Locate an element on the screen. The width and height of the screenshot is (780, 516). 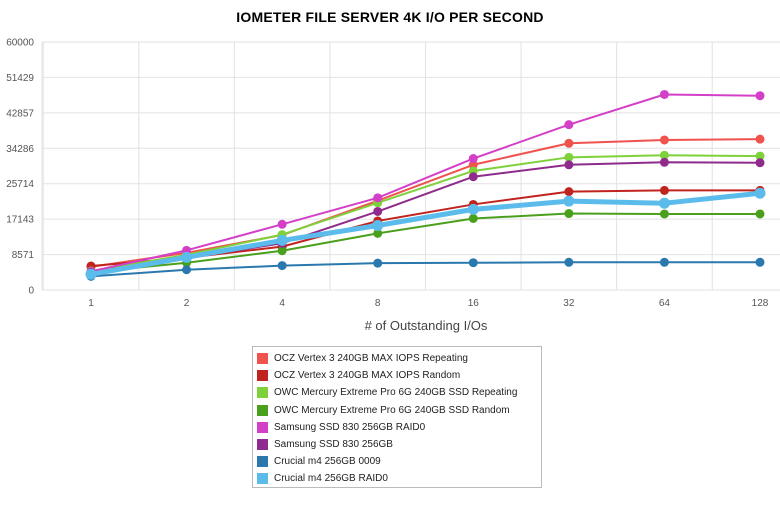
legend-item: OCZ Vertex 3 240GB MAX IOPS Repeating is located at coordinates (397, 358).